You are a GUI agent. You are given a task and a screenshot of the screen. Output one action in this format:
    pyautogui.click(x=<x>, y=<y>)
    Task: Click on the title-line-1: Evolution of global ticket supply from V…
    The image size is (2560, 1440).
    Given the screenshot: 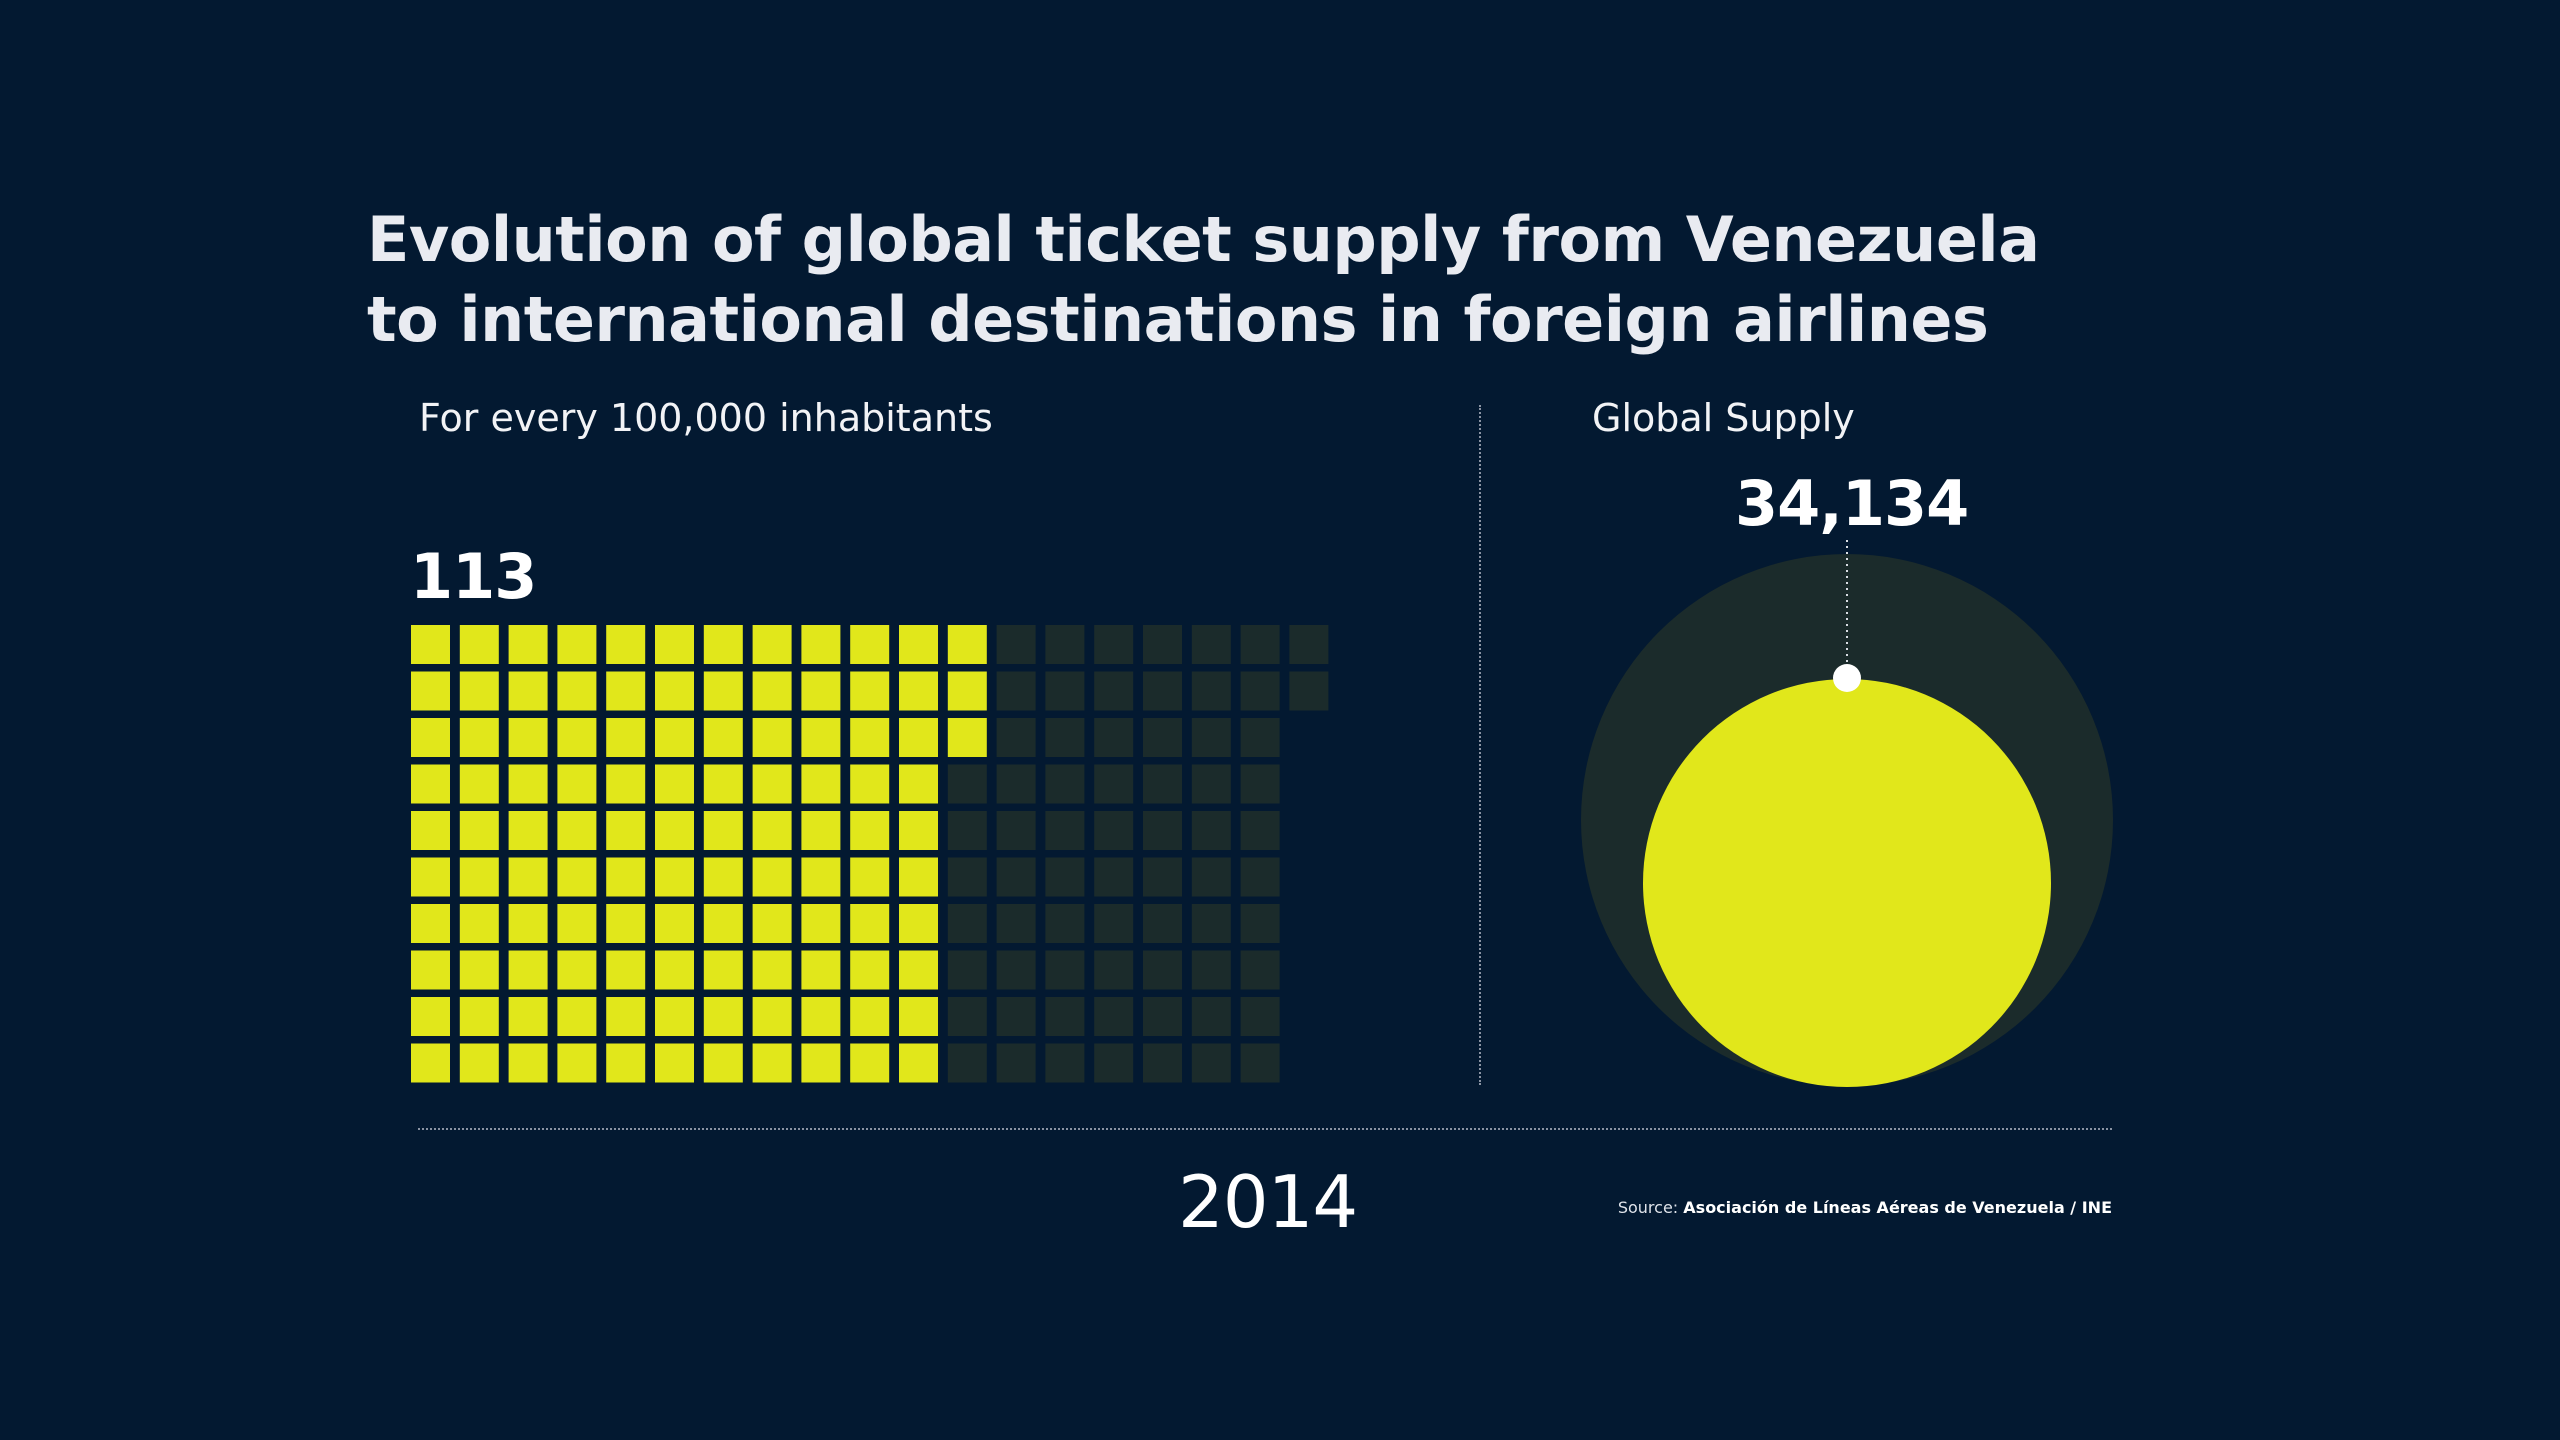 What is the action you would take?
    pyautogui.click(x=1203, y=239)
    